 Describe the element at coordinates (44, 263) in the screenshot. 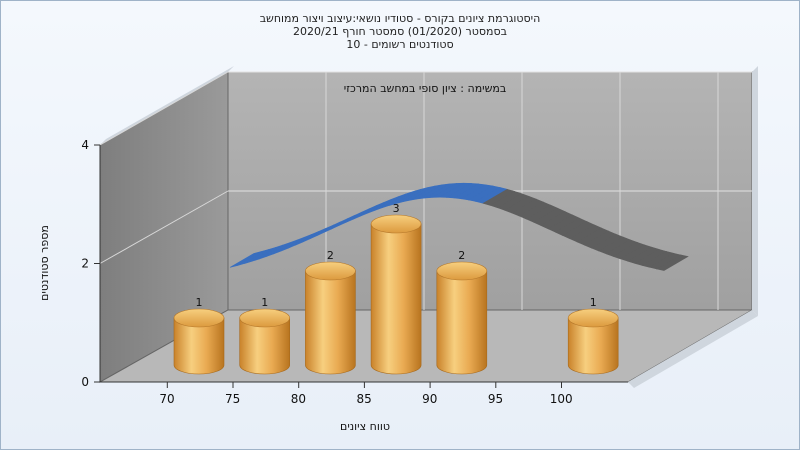

I see `y-axis-label: מספר סטודנטים` at that location.